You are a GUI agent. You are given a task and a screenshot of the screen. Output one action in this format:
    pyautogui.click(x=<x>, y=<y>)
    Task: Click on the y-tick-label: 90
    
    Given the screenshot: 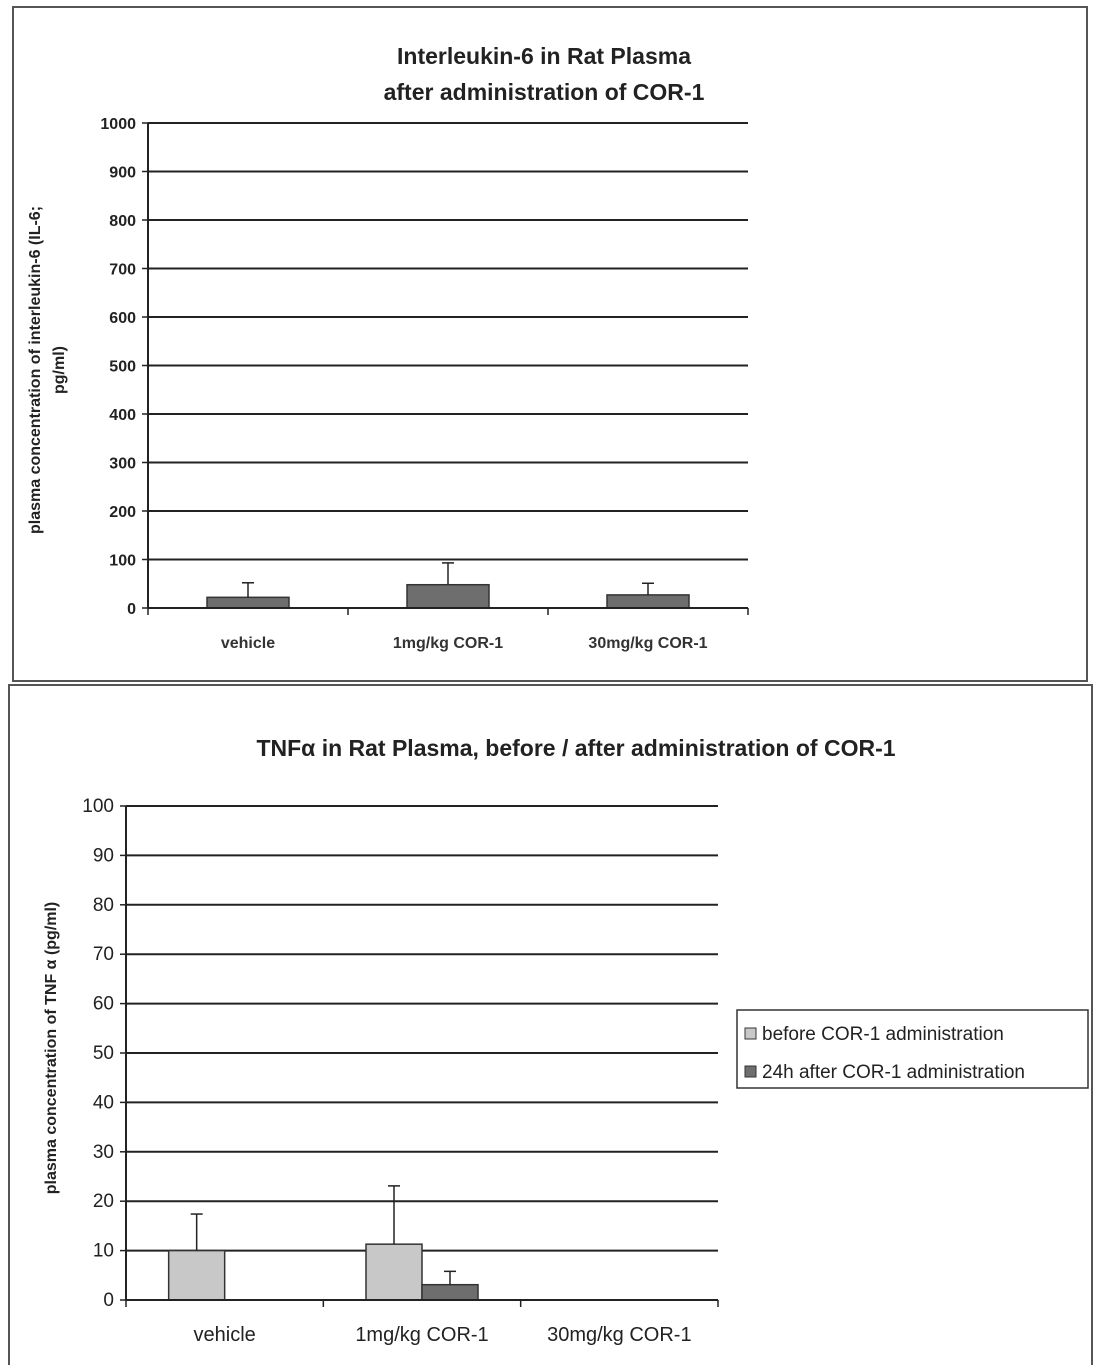 What is the action you would take?
    pyautogui.click(x=103, y=855)
    